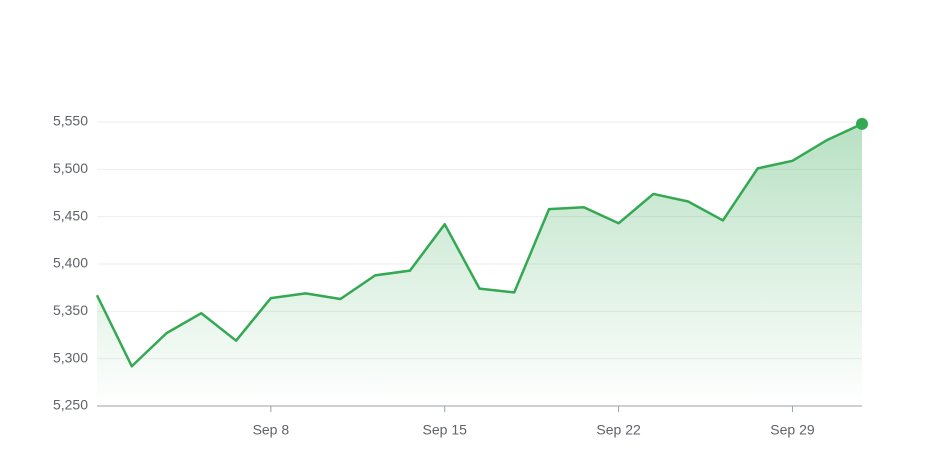 The width and height of the screenshot is (931, 456). What do you see at coordinates (70, 310) in the screenshot?
I see `y-tick-label: 5,350` at bounding box center [70, 310].